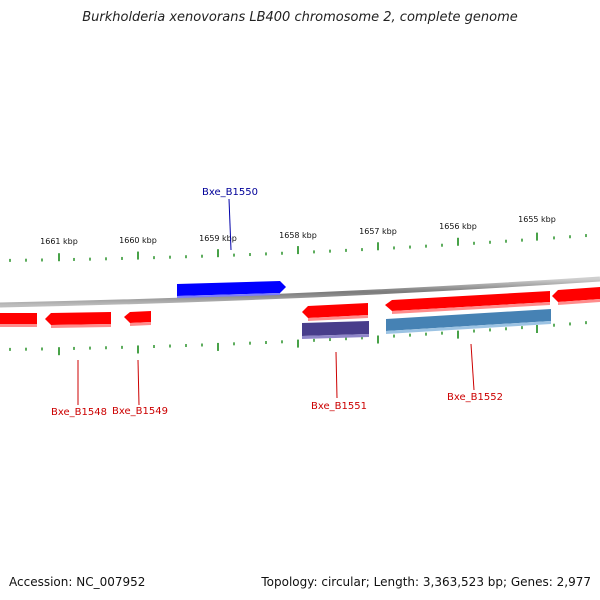 This screenshot has width=600, height=600. I want to click on gene-bxe-b1549, so click(137, 318).